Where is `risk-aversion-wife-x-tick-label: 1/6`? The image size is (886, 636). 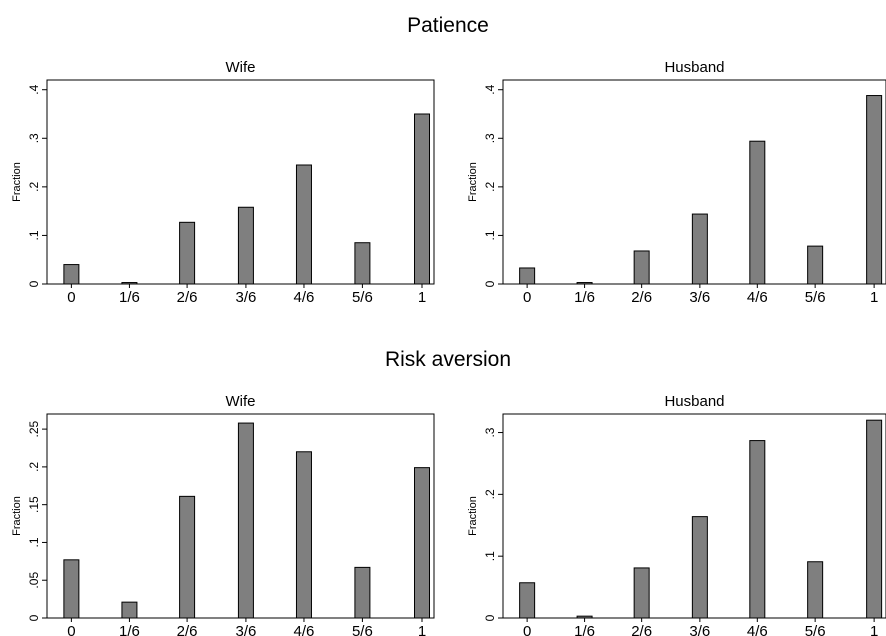
risk-aversion-wife-x-tick-label: 1/6 is located at coordinates (129, 629).